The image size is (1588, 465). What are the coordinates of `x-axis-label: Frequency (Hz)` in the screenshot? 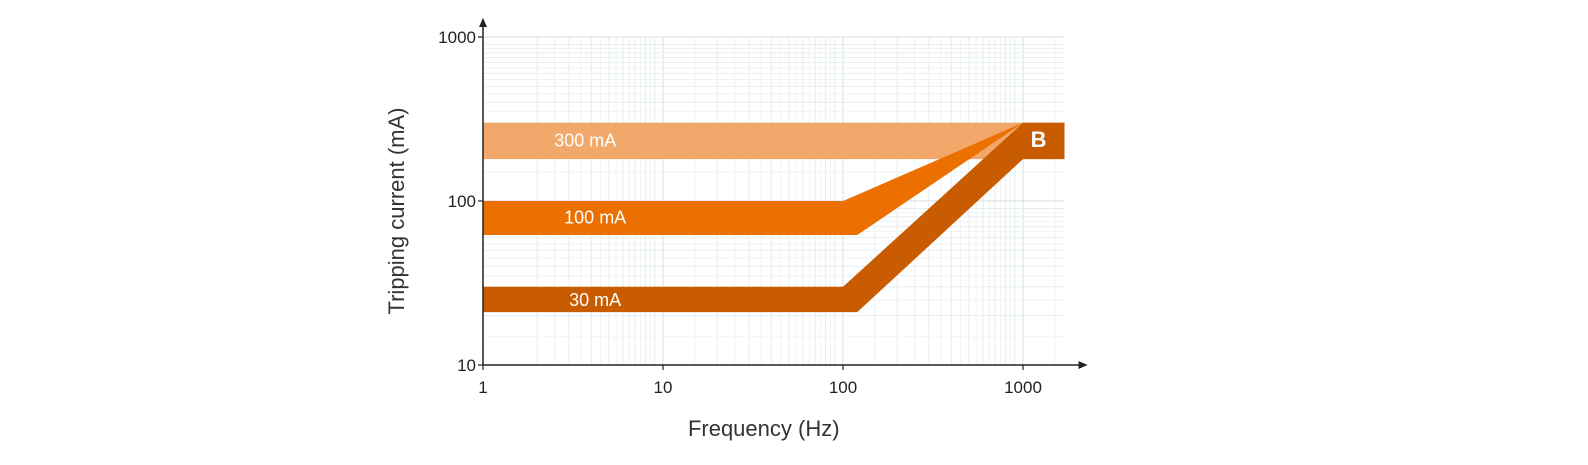 It's located at (764, 428).